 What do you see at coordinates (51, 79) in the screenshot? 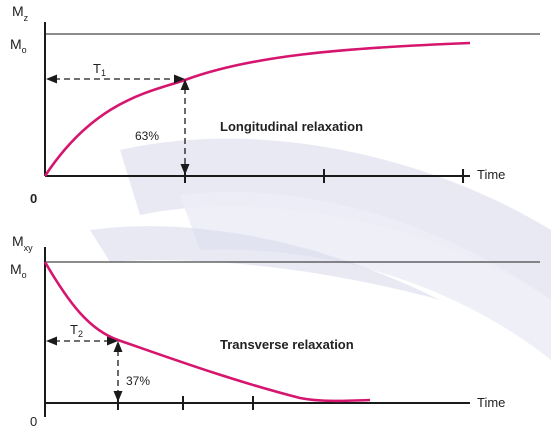
I see `t1-arrowhead-left` at bounding box center [51, 79].